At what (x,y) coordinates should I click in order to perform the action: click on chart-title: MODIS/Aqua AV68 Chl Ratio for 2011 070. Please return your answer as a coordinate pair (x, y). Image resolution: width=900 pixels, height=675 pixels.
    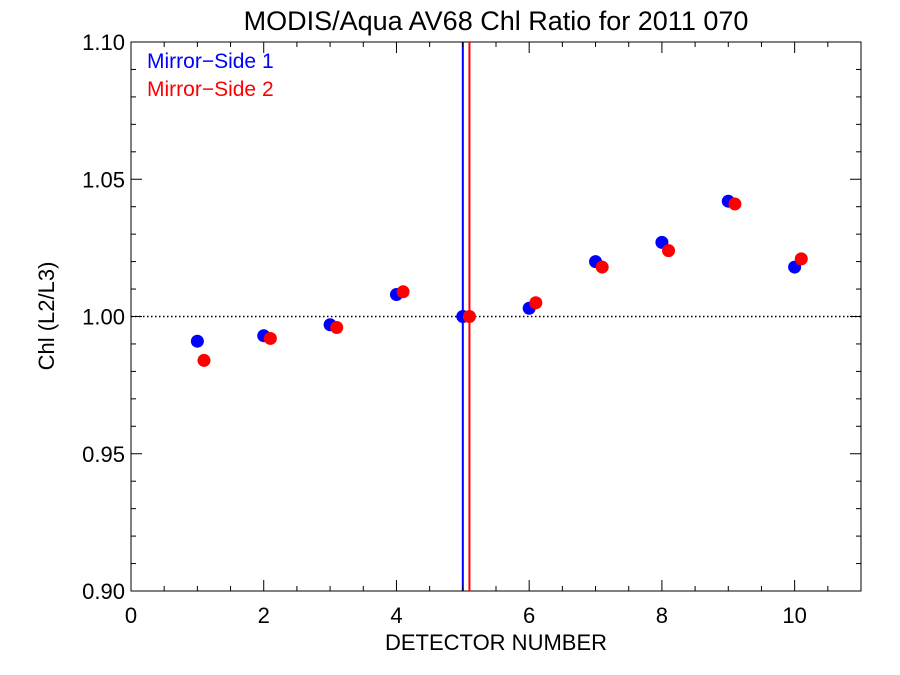
    Looking at the image, I should click on (496, 21).